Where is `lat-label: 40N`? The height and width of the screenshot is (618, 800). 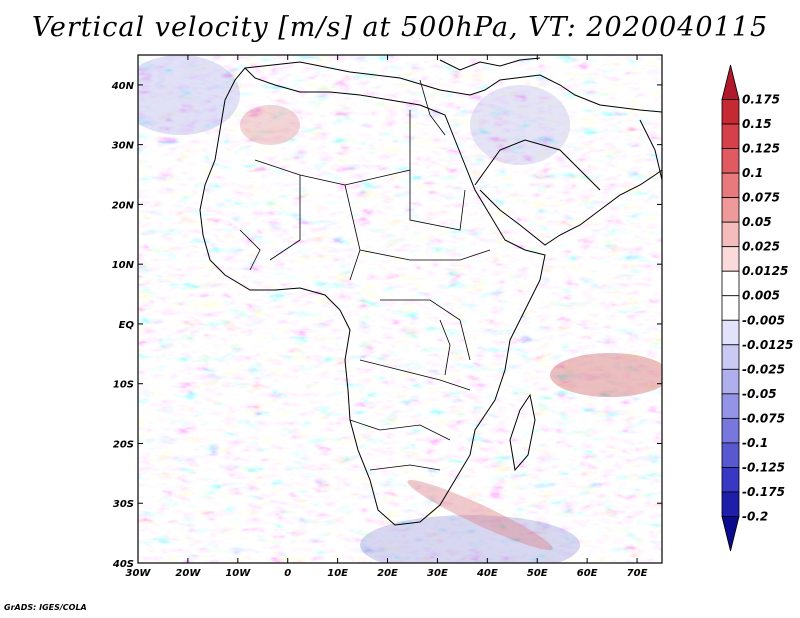
lat-label: 40N is located at coordinates (123, 86).